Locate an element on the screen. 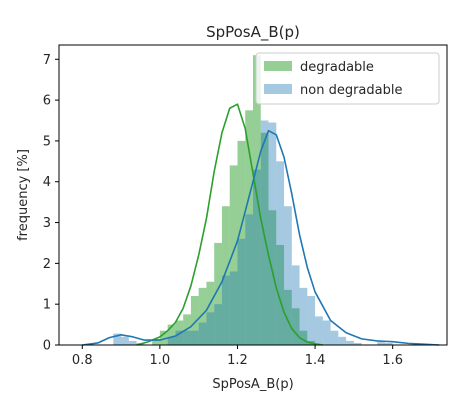  x-tick-label: 1.2 is located at coordinates (237, 360).